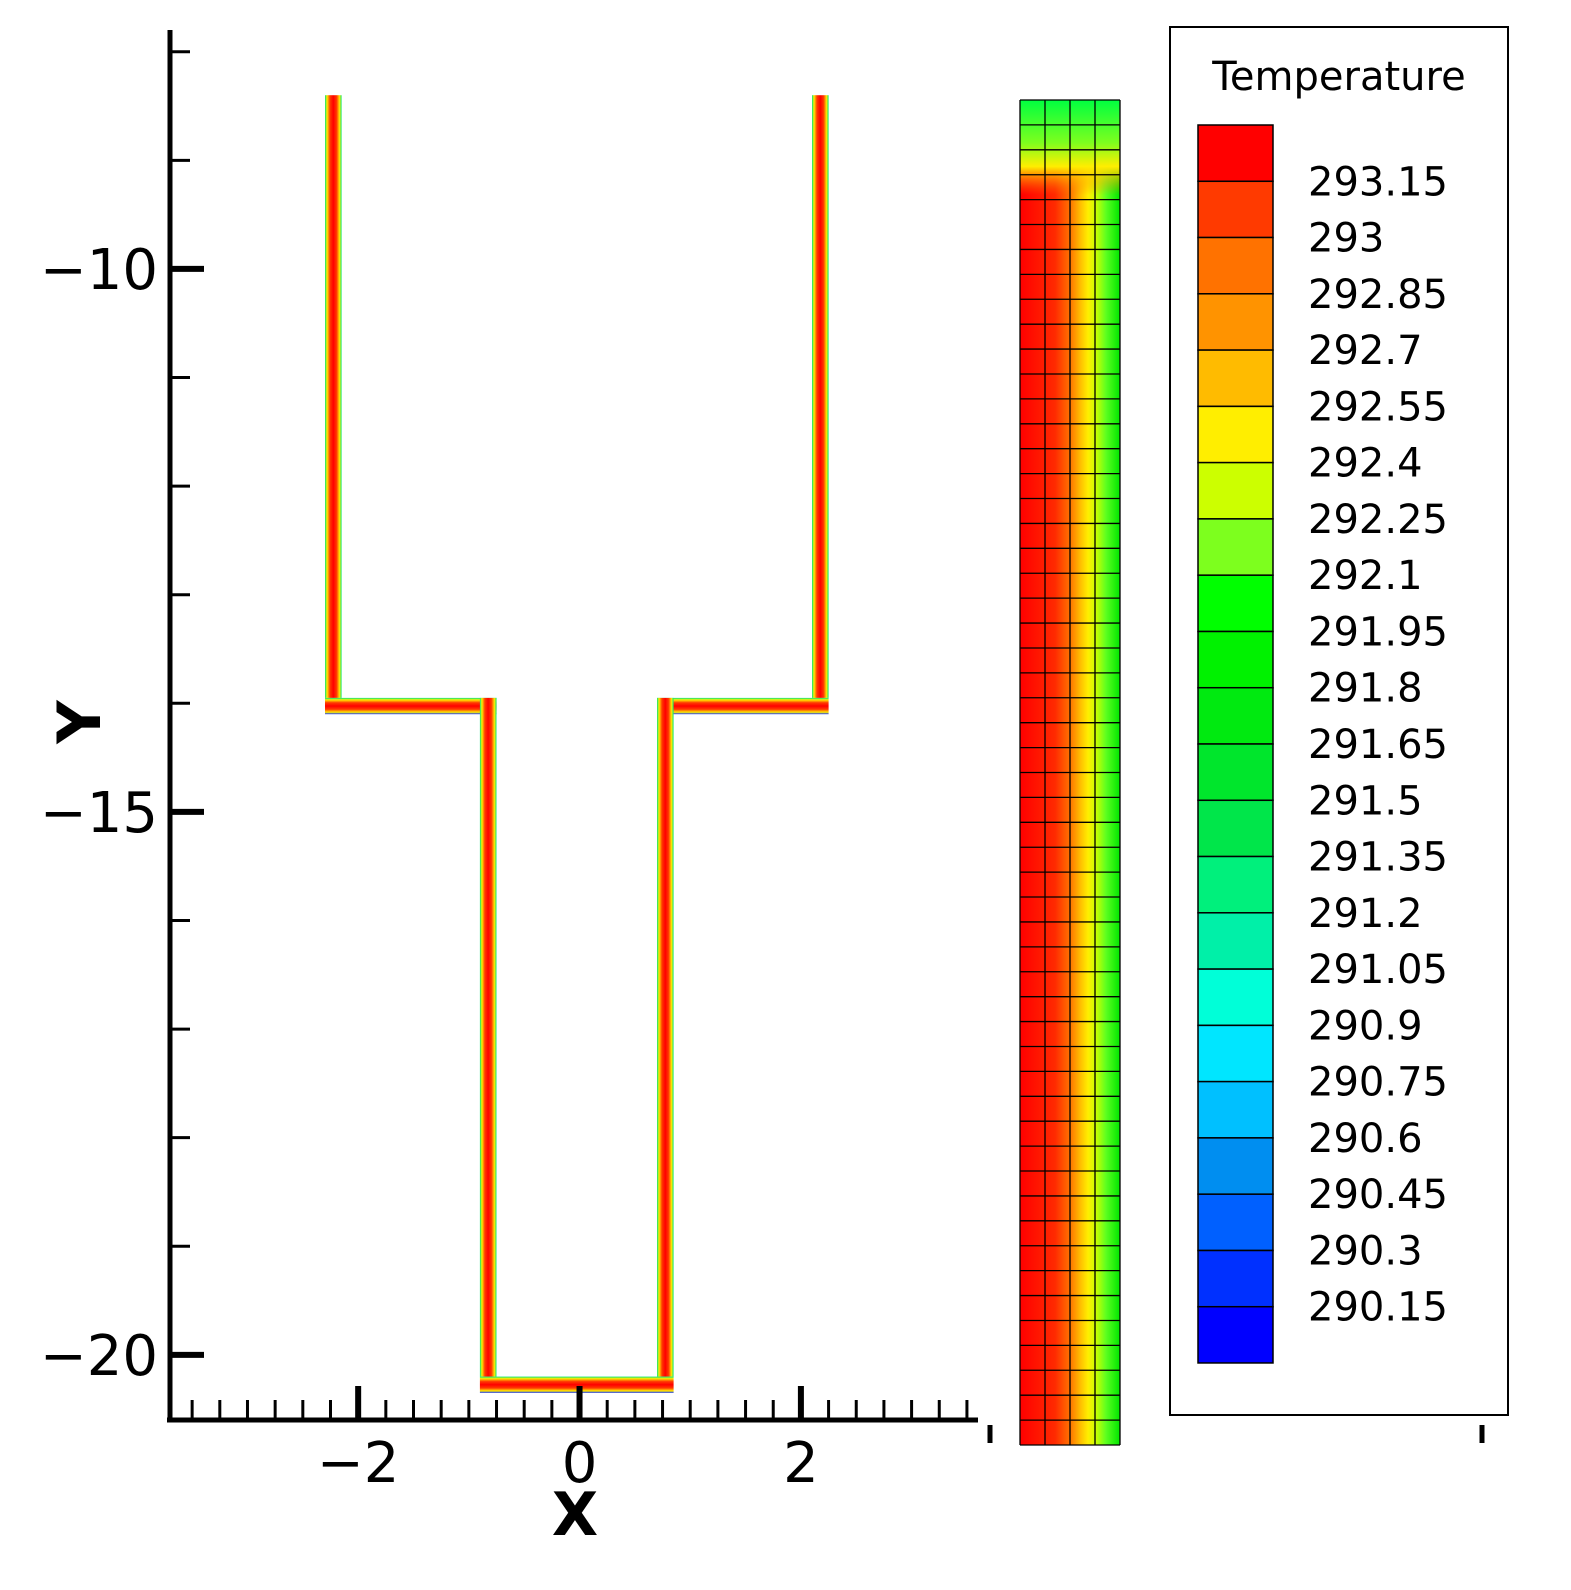 The image size is (1571, 1590). Describe the element at coordinates (1378, 407) in the screenshot. I see `legend-label: 292.55` at that location.